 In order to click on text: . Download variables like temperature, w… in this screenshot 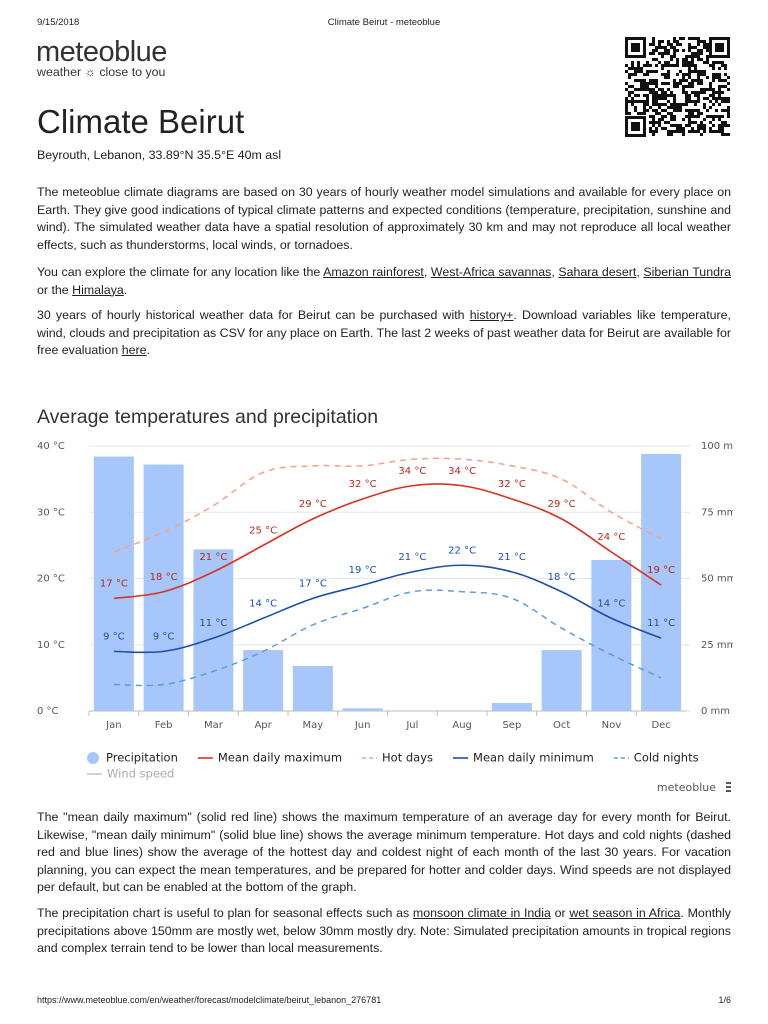, I will do `click(384, 333)`.